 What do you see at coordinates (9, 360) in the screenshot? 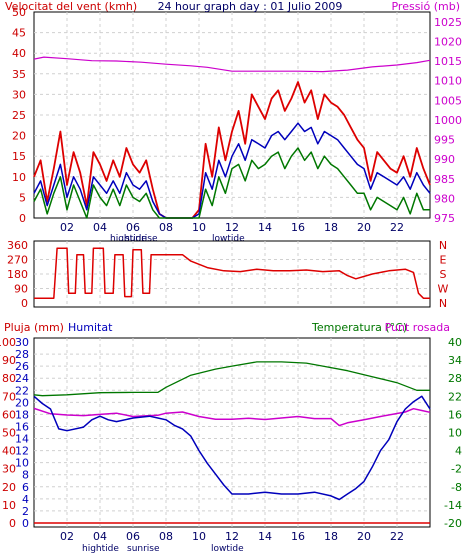
I see `humidity-y-tick-label: 90` at bounding box center [9, 360].